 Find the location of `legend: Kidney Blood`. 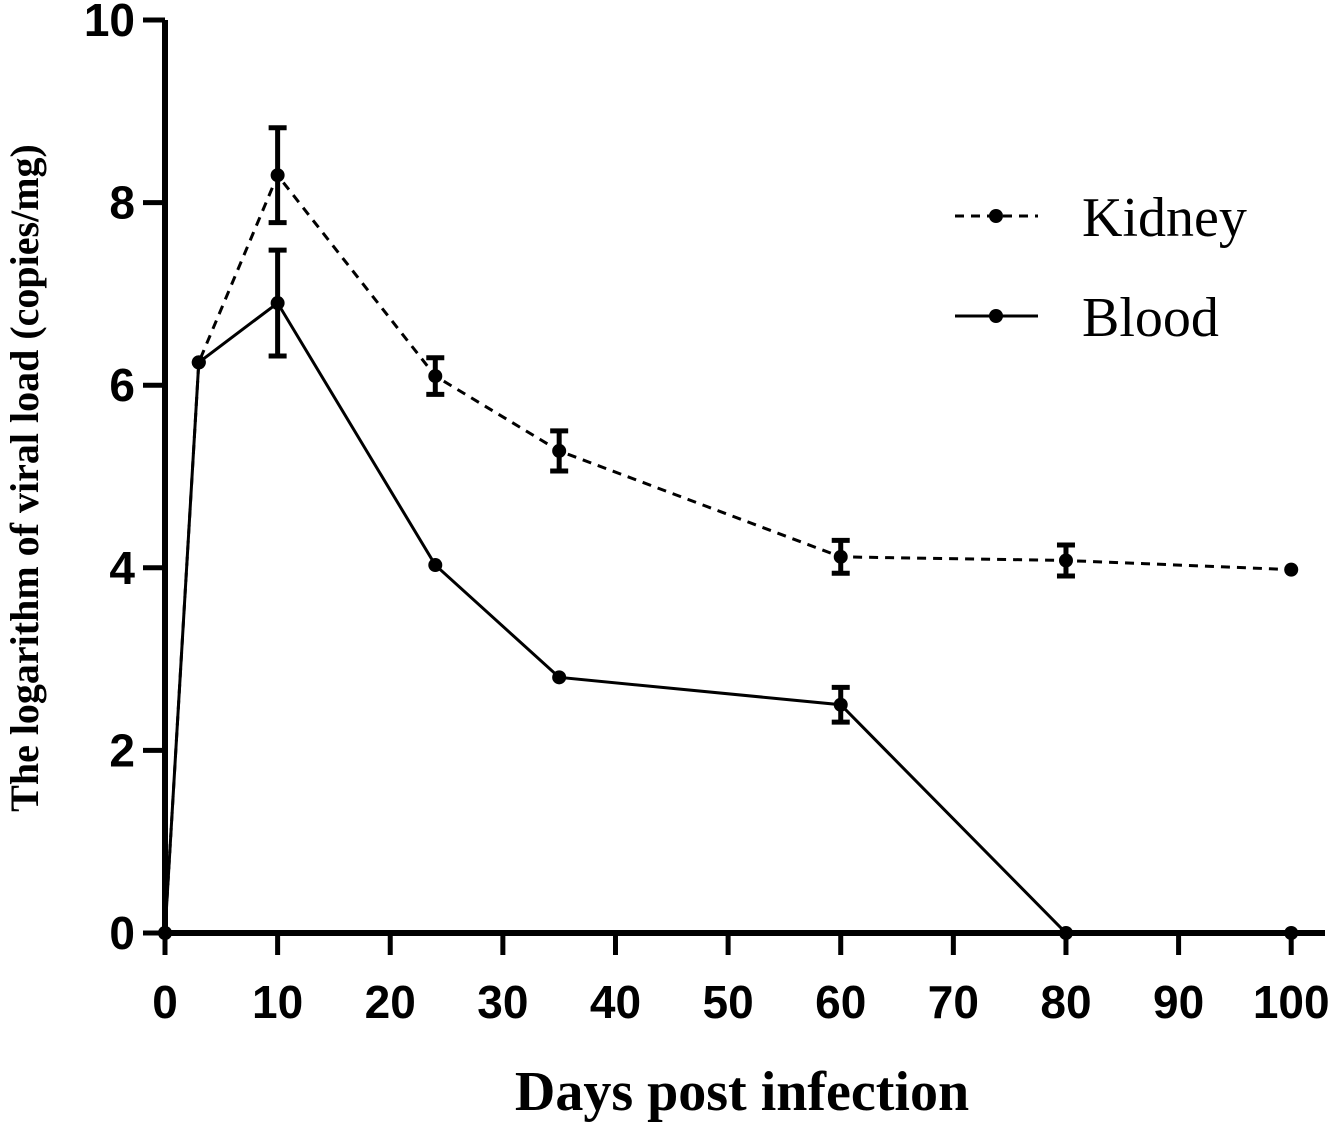

legend: Kidney Blood is located at coordinates (1101, 268).